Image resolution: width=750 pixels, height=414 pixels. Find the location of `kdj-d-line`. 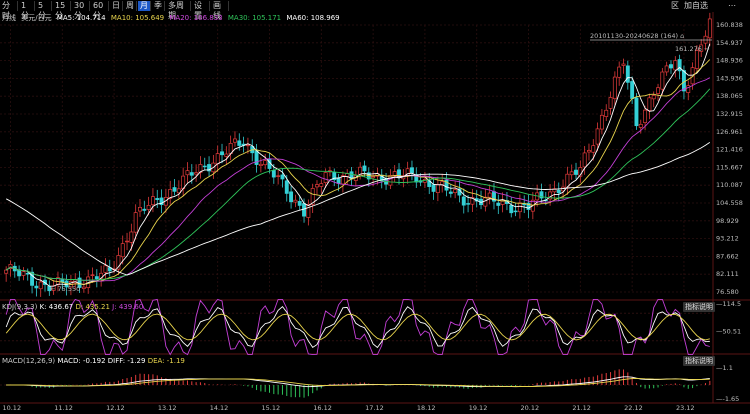

kdj-d-line is located at coordinates (357, 327).